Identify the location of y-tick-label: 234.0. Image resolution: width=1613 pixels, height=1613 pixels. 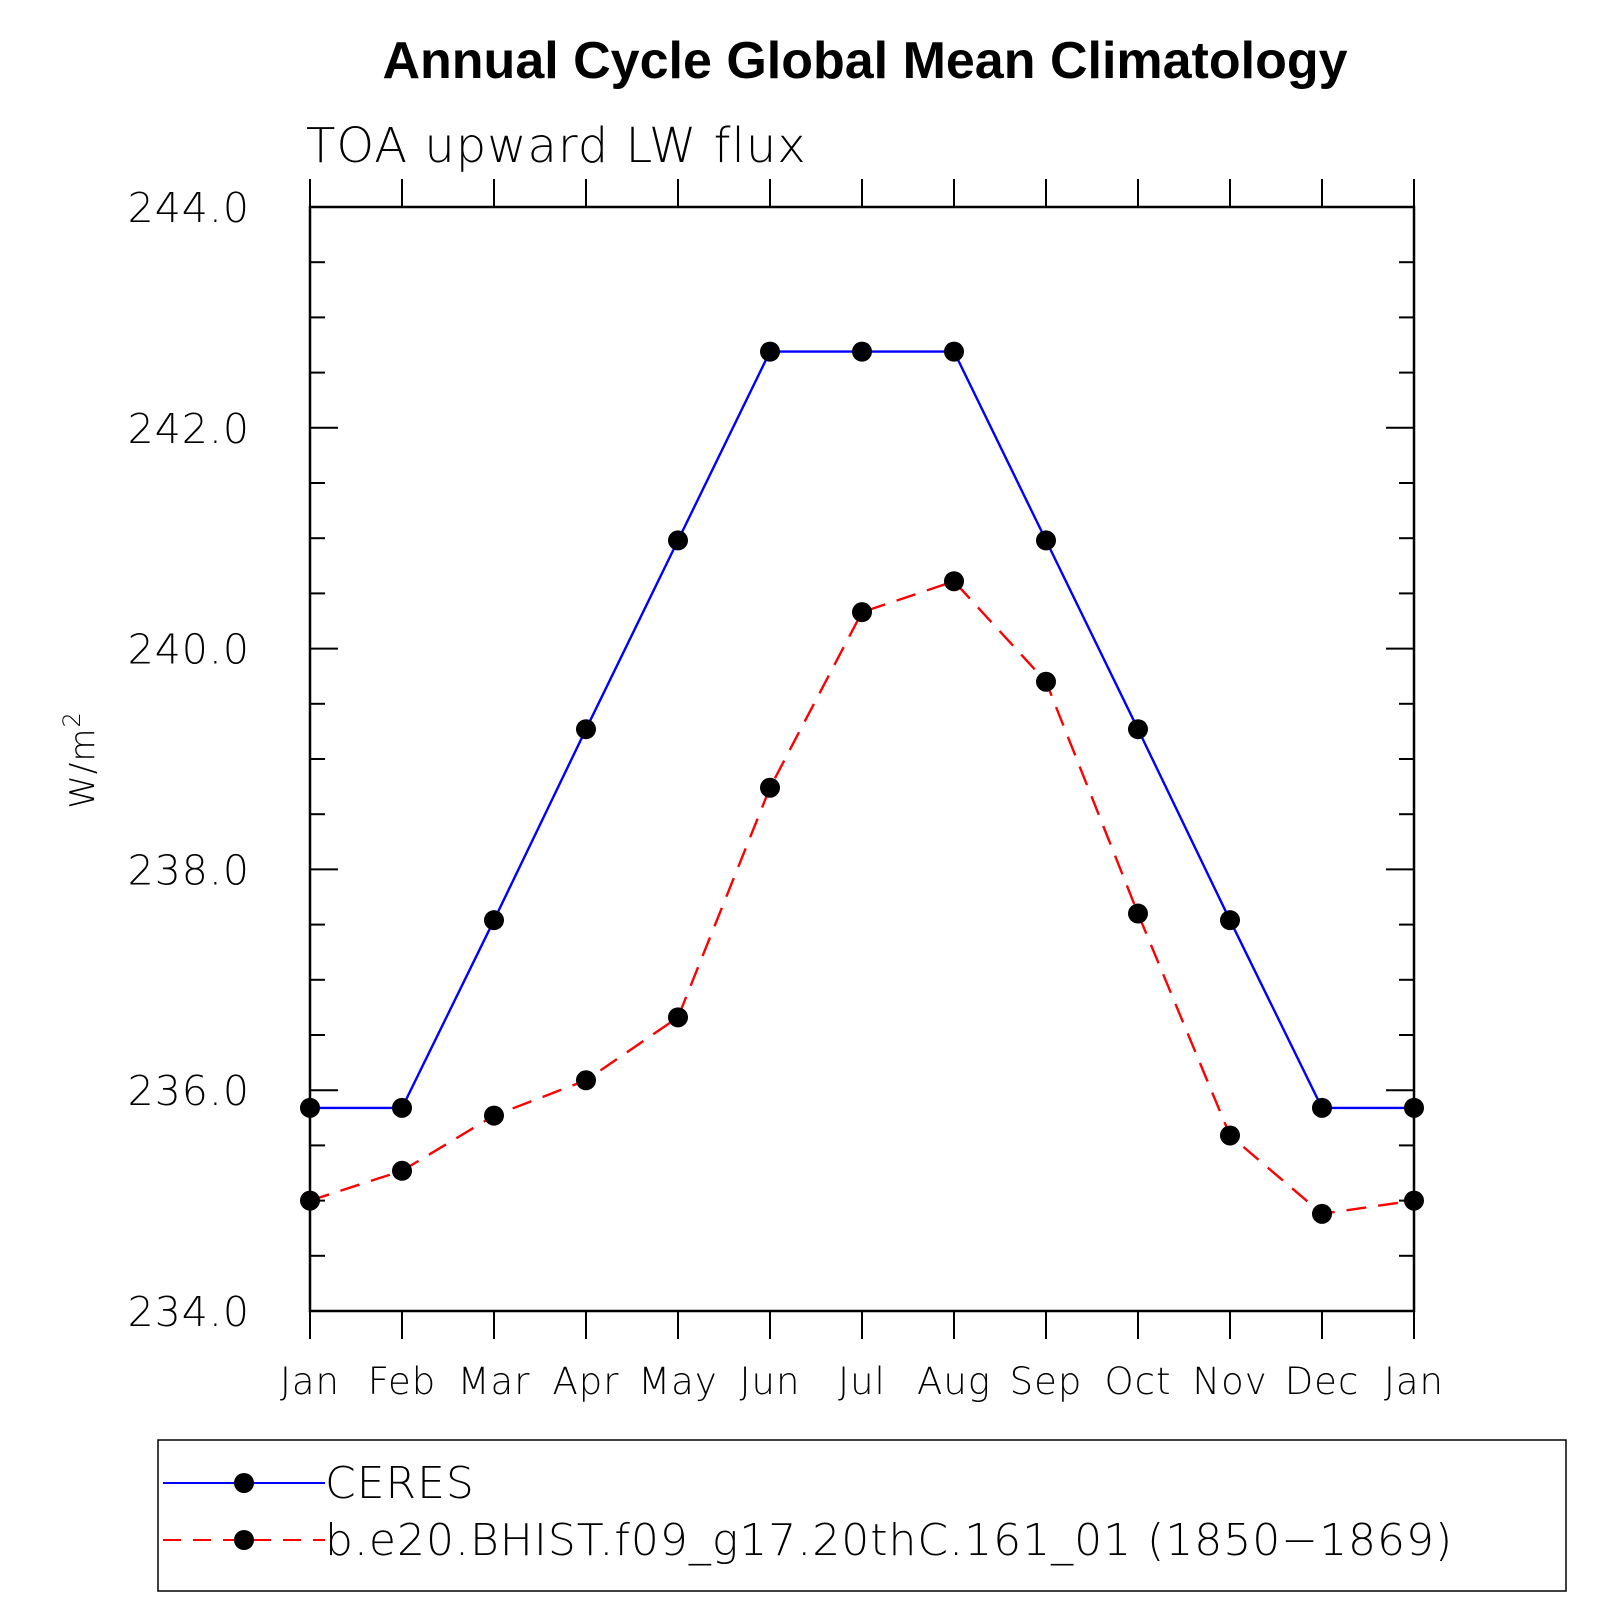
(189, 1312).